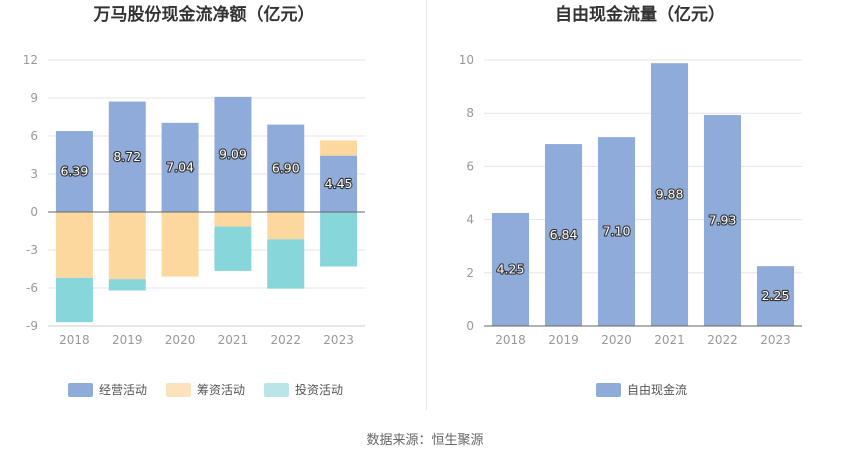  Describe the element at coordinates (319, 389) in the screenshot. I see `legend-label-投资活动: 投资活动` at that location.